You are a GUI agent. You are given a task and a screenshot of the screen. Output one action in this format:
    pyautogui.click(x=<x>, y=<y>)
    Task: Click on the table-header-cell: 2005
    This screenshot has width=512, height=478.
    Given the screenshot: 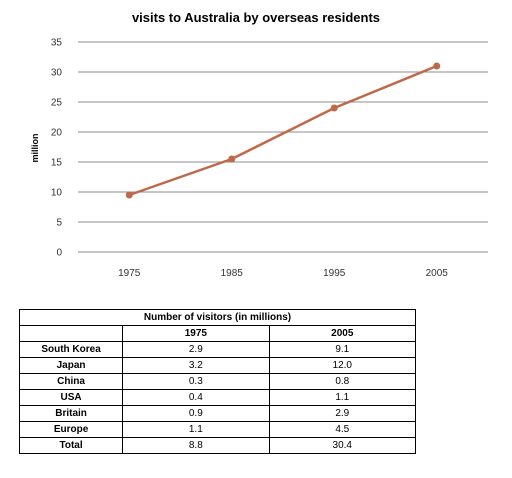 What is the action you would take?
    pyautogui.click(x=342, y=333)
    